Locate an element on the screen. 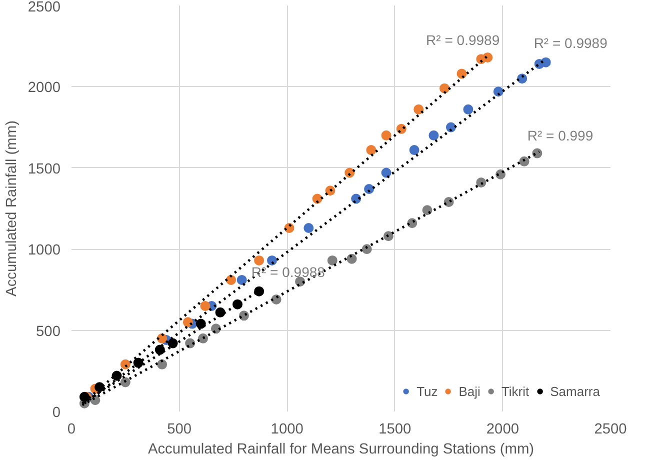  y-axis-title: Accumulated Rainfall (mm) is located at coordinates (12, 208).